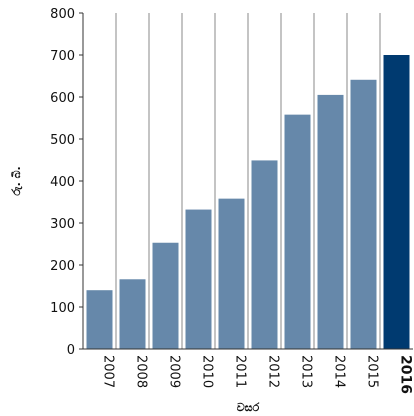  What do you see at coordinates (297, 231) in the screenshot?
I see `bar-2013` at bounding box center [297, 231].